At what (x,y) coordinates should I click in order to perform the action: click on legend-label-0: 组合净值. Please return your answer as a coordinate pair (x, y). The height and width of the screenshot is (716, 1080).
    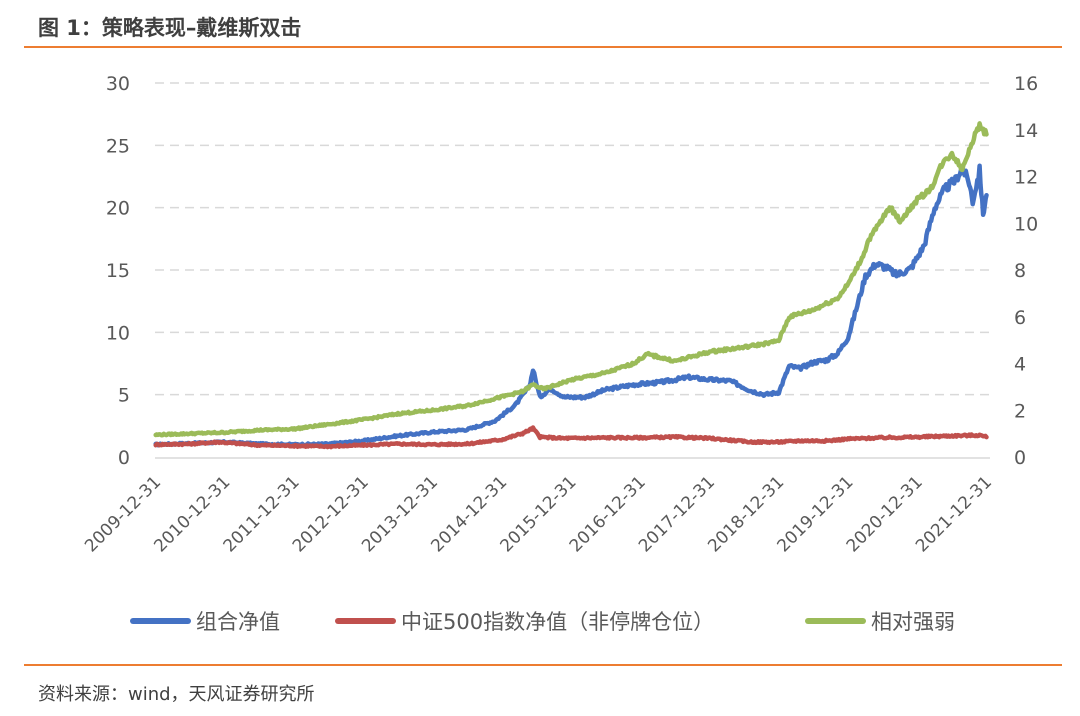
    Looking at the image, I should click on (238, 622).